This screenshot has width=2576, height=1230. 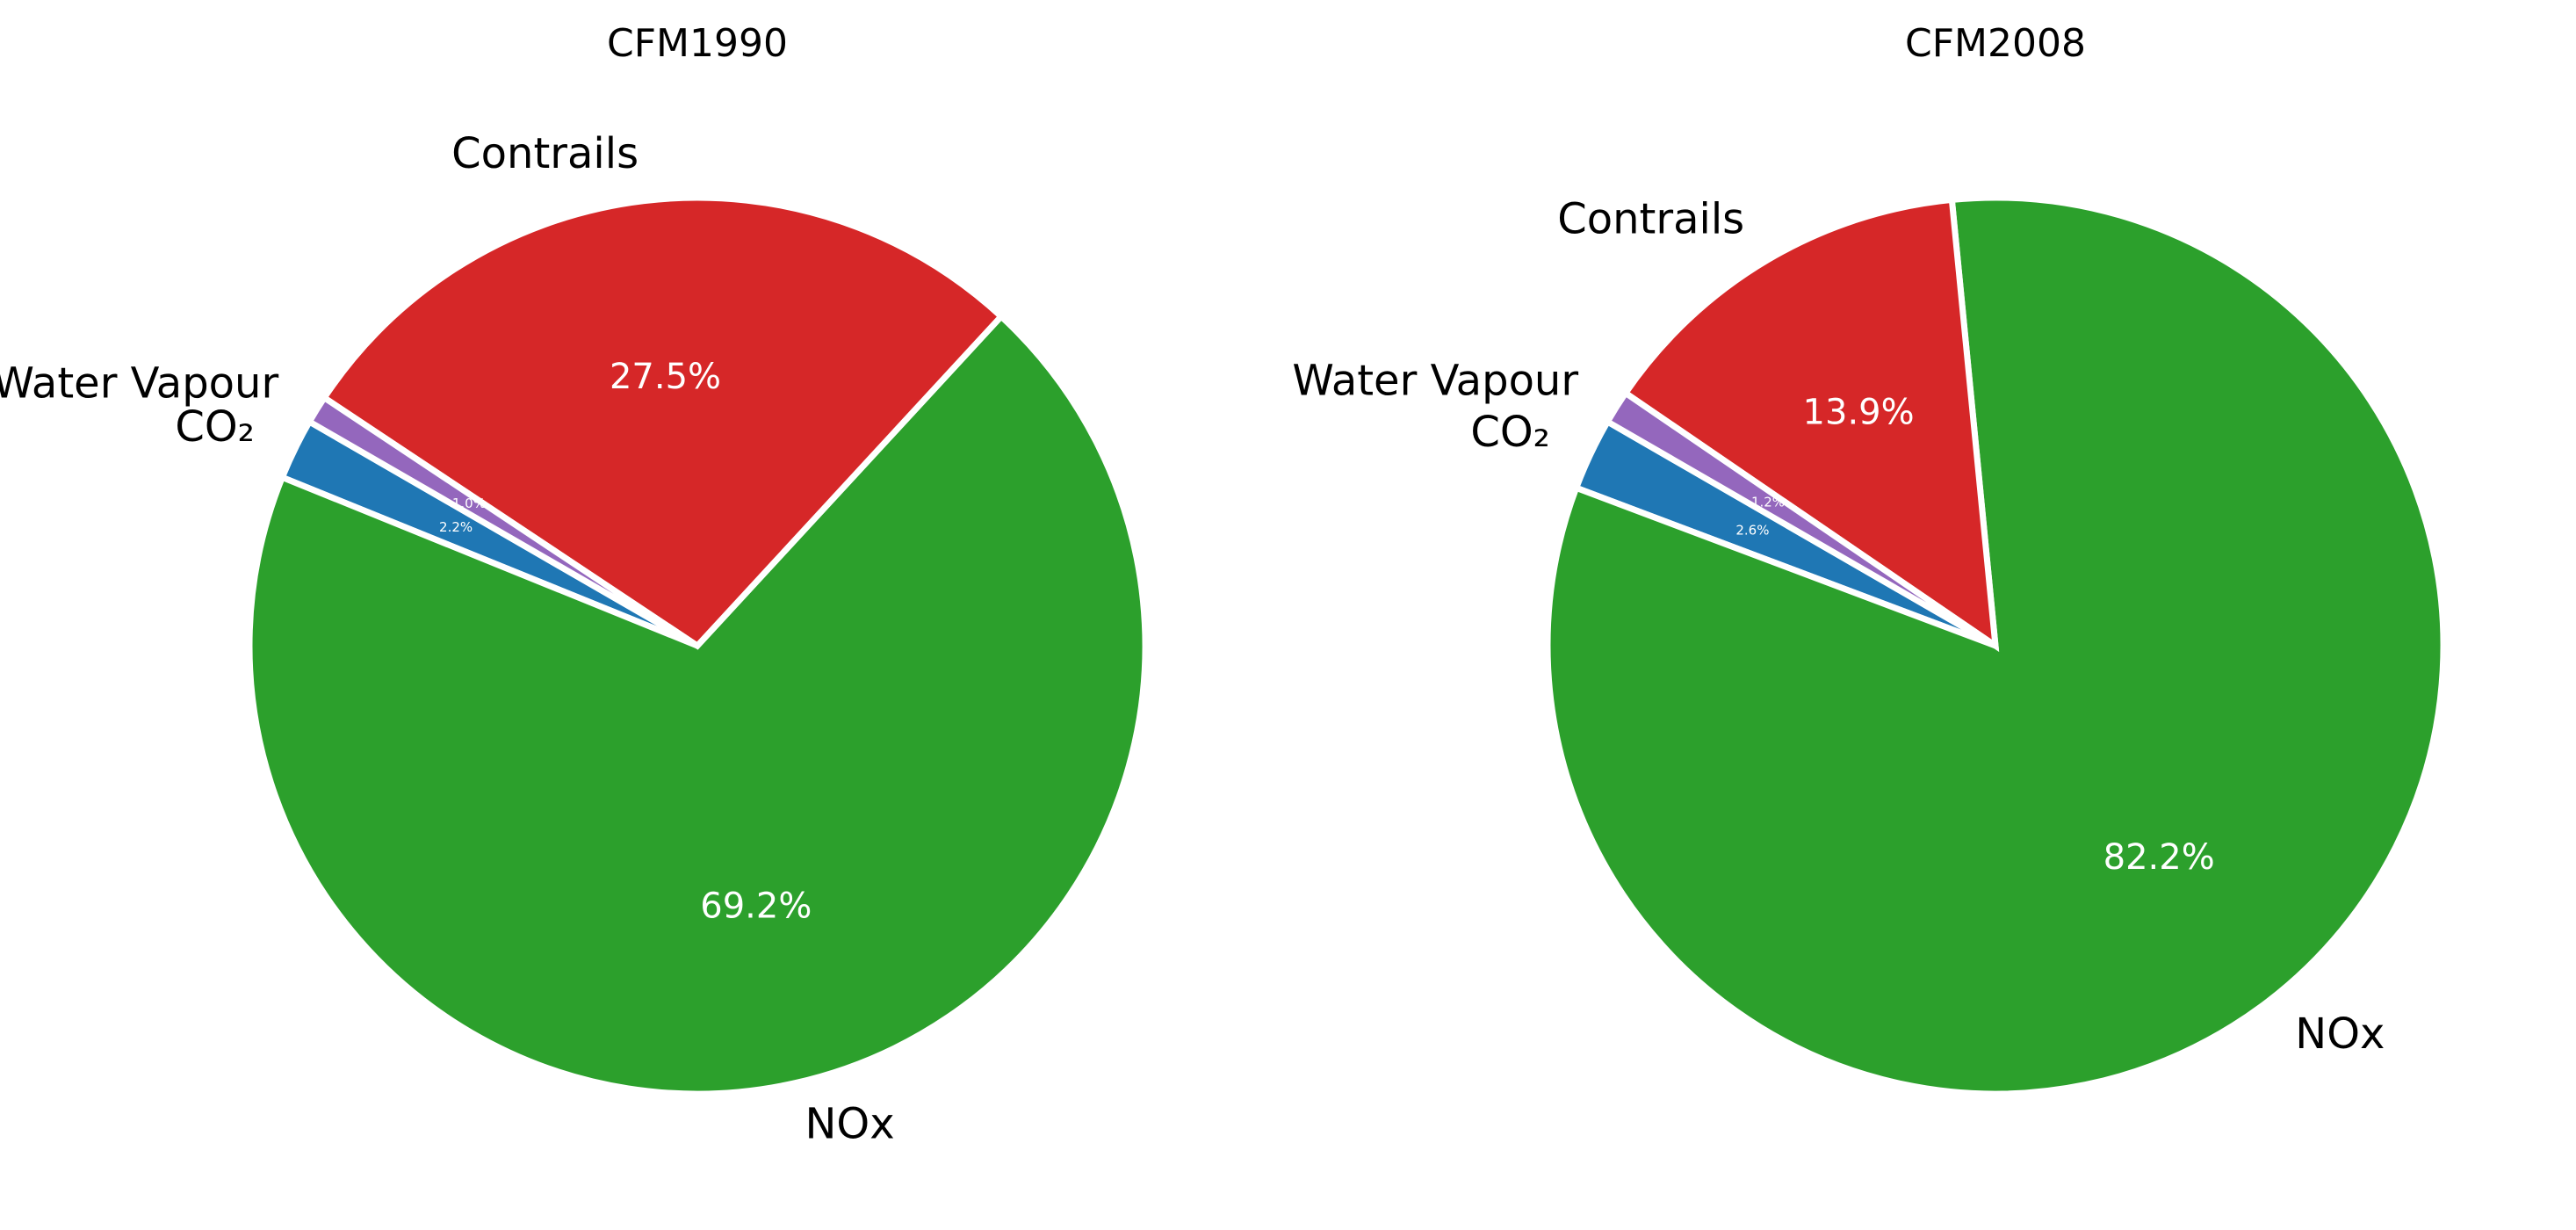 What do you see at coordinates (697, 43) in the screenshot?
I see `chart-title: CFM1990` at bounding box center [697, 43].